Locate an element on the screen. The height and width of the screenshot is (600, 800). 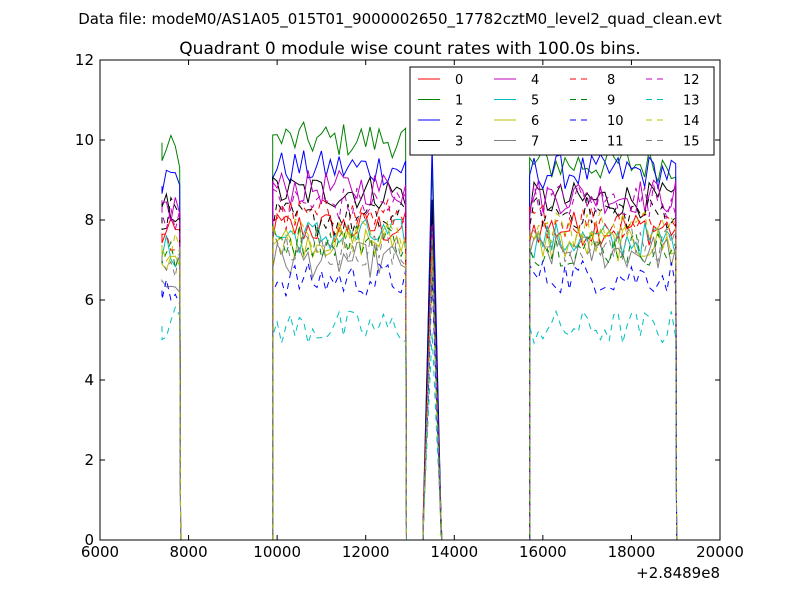
x-tick-label: 20000 is located at coordinates (720, 552).